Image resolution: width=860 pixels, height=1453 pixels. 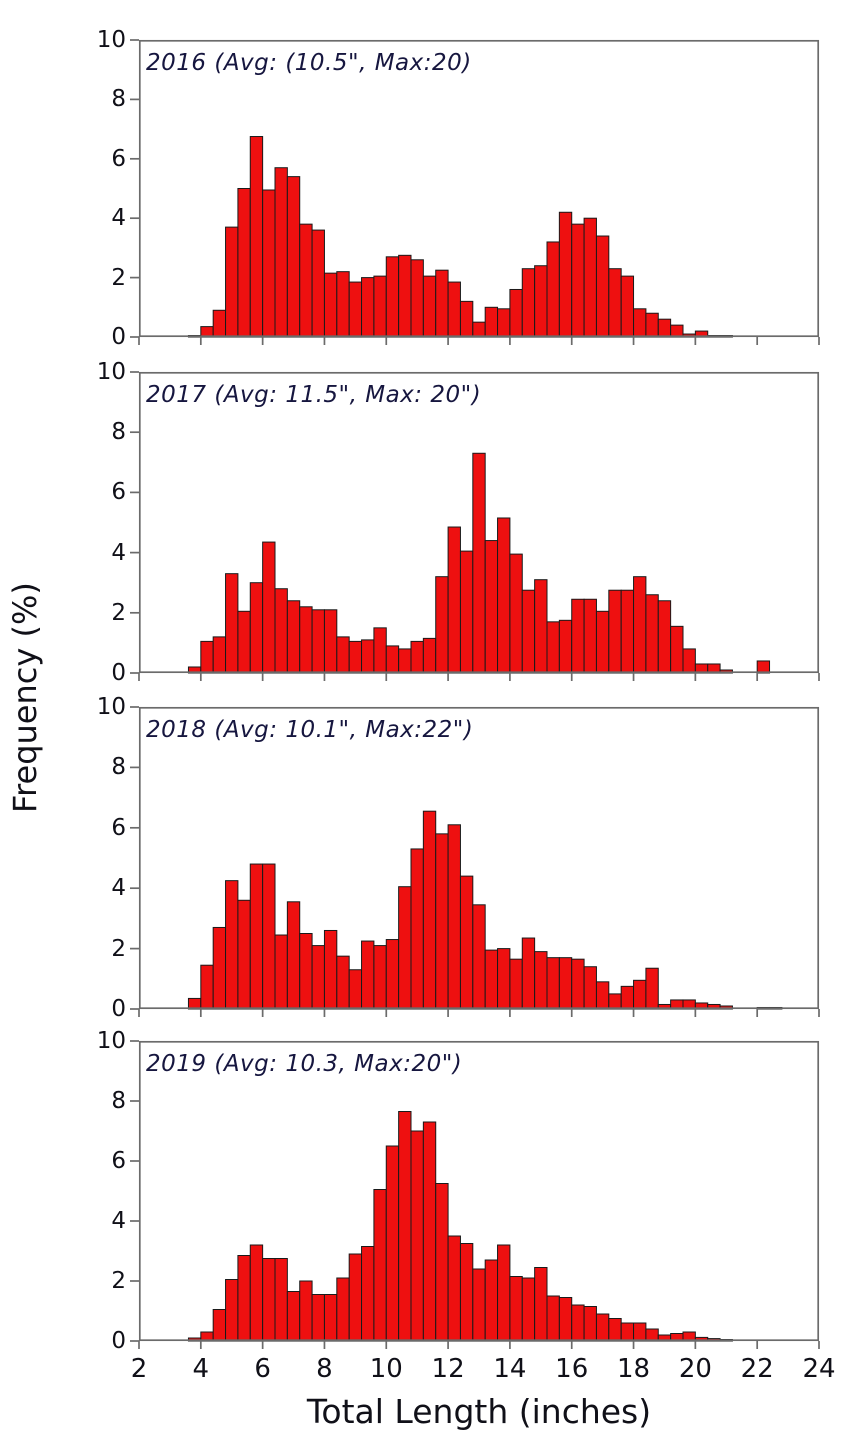 I want to click on bar-2019-8.0in, so click(x=330, y=1318).